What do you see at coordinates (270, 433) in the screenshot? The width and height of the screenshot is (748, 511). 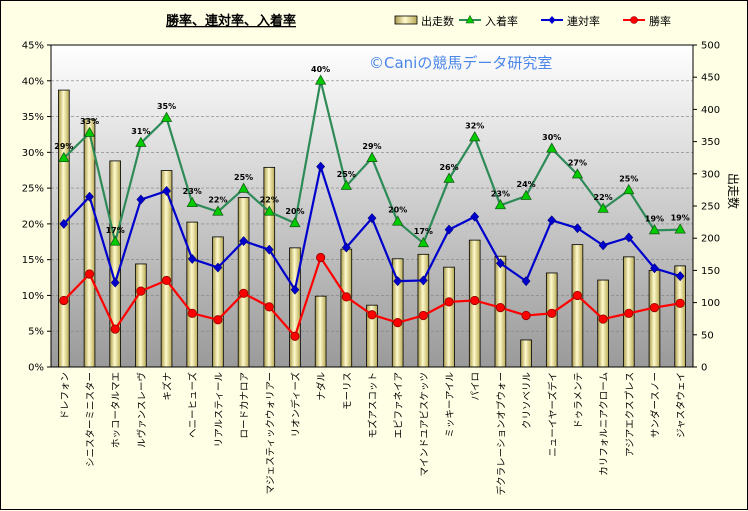 I see `category-label: マジェスティックウォリアー` at bounding box center [270, 433].